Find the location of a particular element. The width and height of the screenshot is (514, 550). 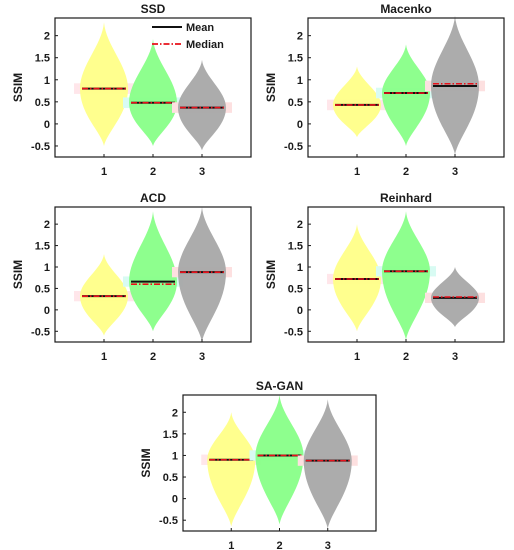

panel-sa-gan: -0.5 0 0.5 1 1.5 2 1 2 3 SA-GAN SSIM is located at coordinates (258, 464).